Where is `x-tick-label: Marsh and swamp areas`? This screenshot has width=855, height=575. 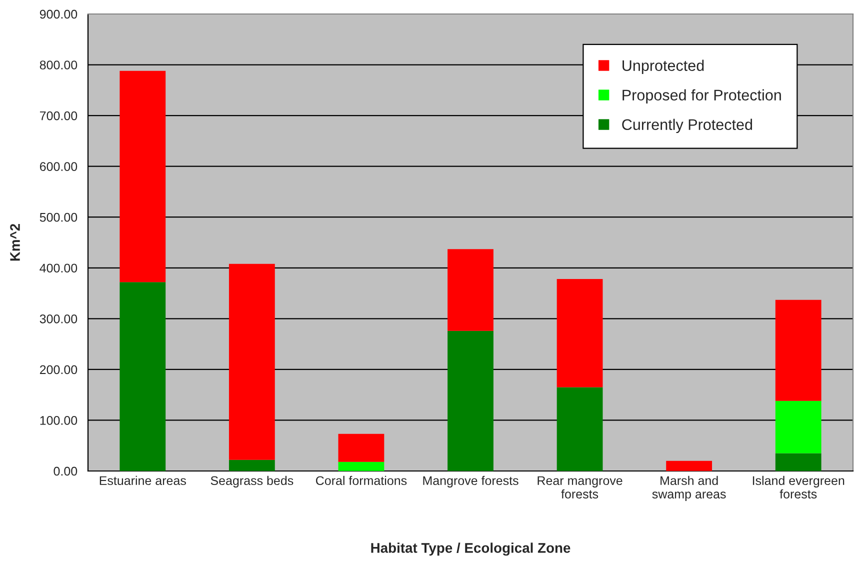
x-tick-label: Marsh and swamp areas is located at coordinates (689, 488).